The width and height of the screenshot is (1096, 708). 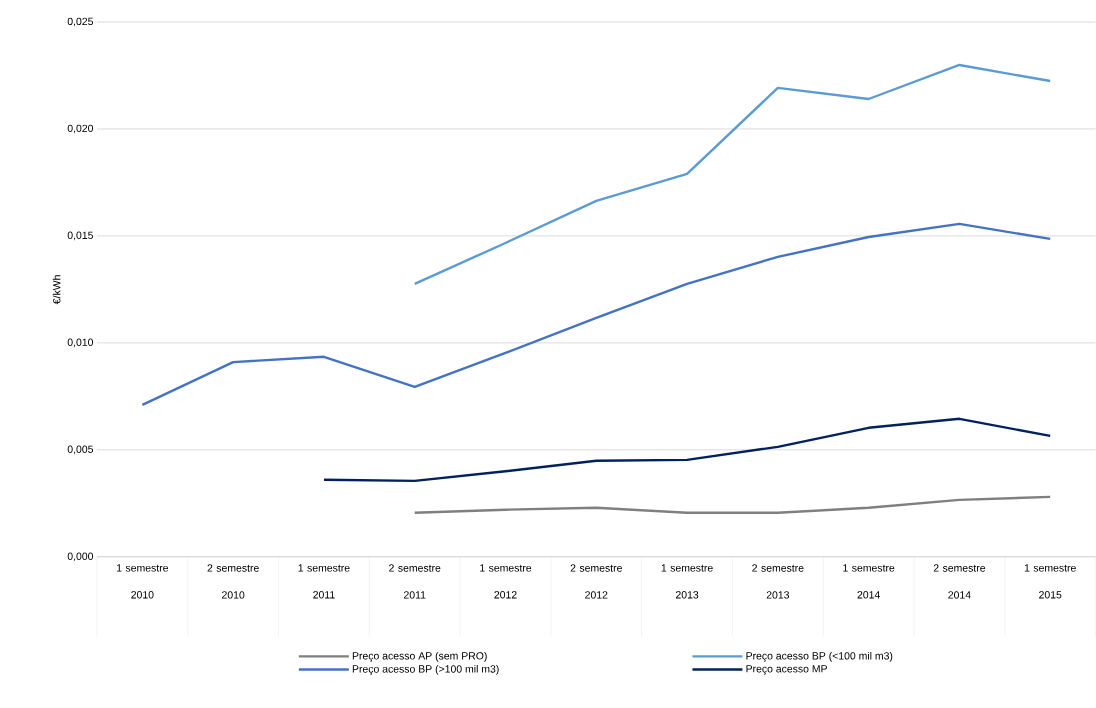 What do you see at coordinates (143, 581) in the screenshot?
I see `category-label: 1 semestre 2010` at bounding box center [143, 581].